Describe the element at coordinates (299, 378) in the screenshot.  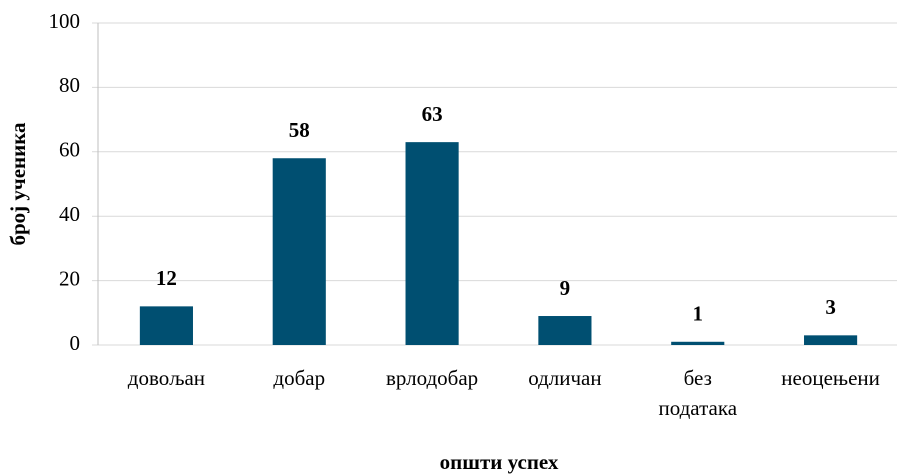
I see `x-tick-label: добар` at that location.